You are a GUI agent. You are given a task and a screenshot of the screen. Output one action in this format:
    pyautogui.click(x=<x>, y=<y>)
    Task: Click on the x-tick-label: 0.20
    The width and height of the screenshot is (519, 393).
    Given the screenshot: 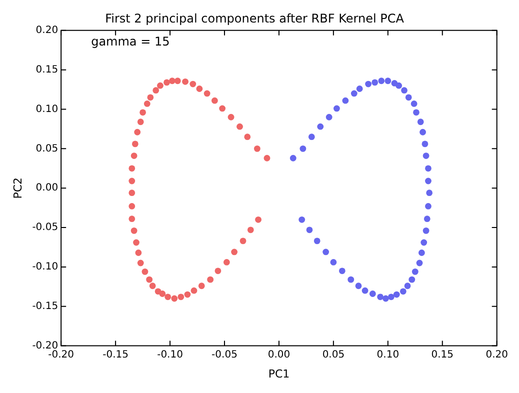 What is the action you would take?
    pyautogui.click(x=497, y=354)
    